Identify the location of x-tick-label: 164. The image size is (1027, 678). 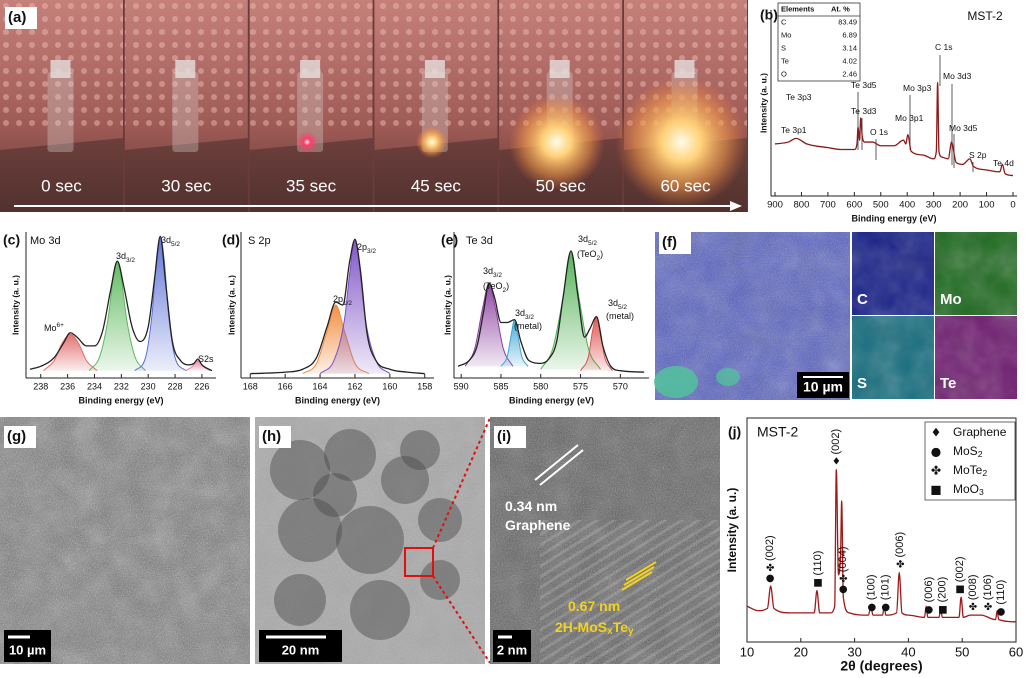
(320, 386).